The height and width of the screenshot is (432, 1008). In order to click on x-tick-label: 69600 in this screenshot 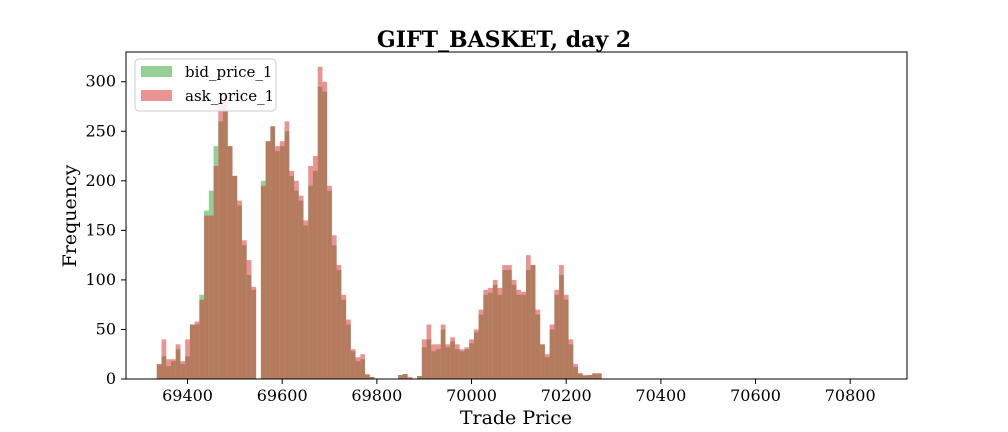, I will do `click(282, 395)`.